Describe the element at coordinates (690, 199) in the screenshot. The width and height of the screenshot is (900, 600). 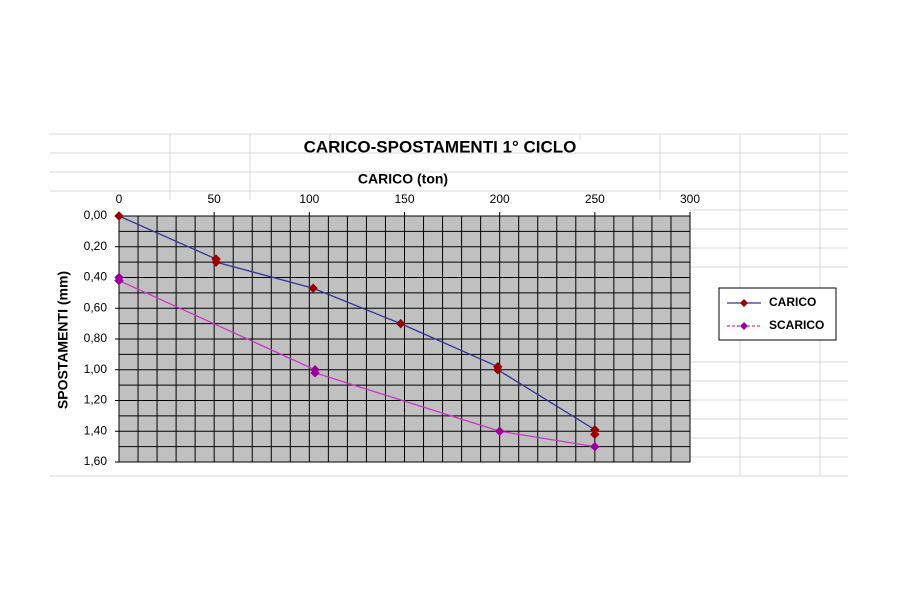
I see `x-tick-label: 300` at that location.